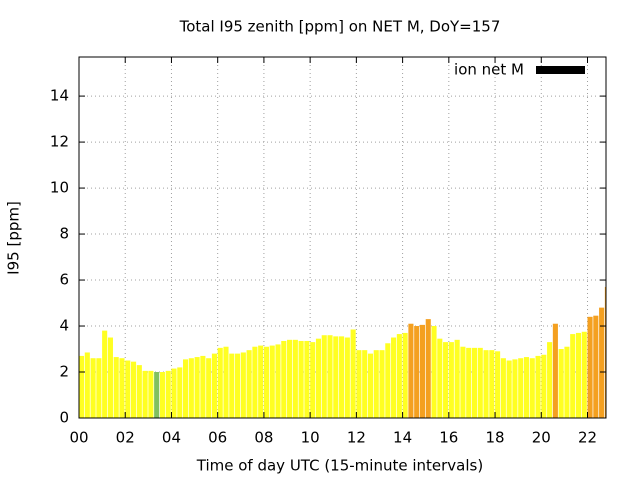  What do you see at coordinates (356, 438) in the screenshot?
I see `x-tick-label: 12` at bounding box center [356, 438].